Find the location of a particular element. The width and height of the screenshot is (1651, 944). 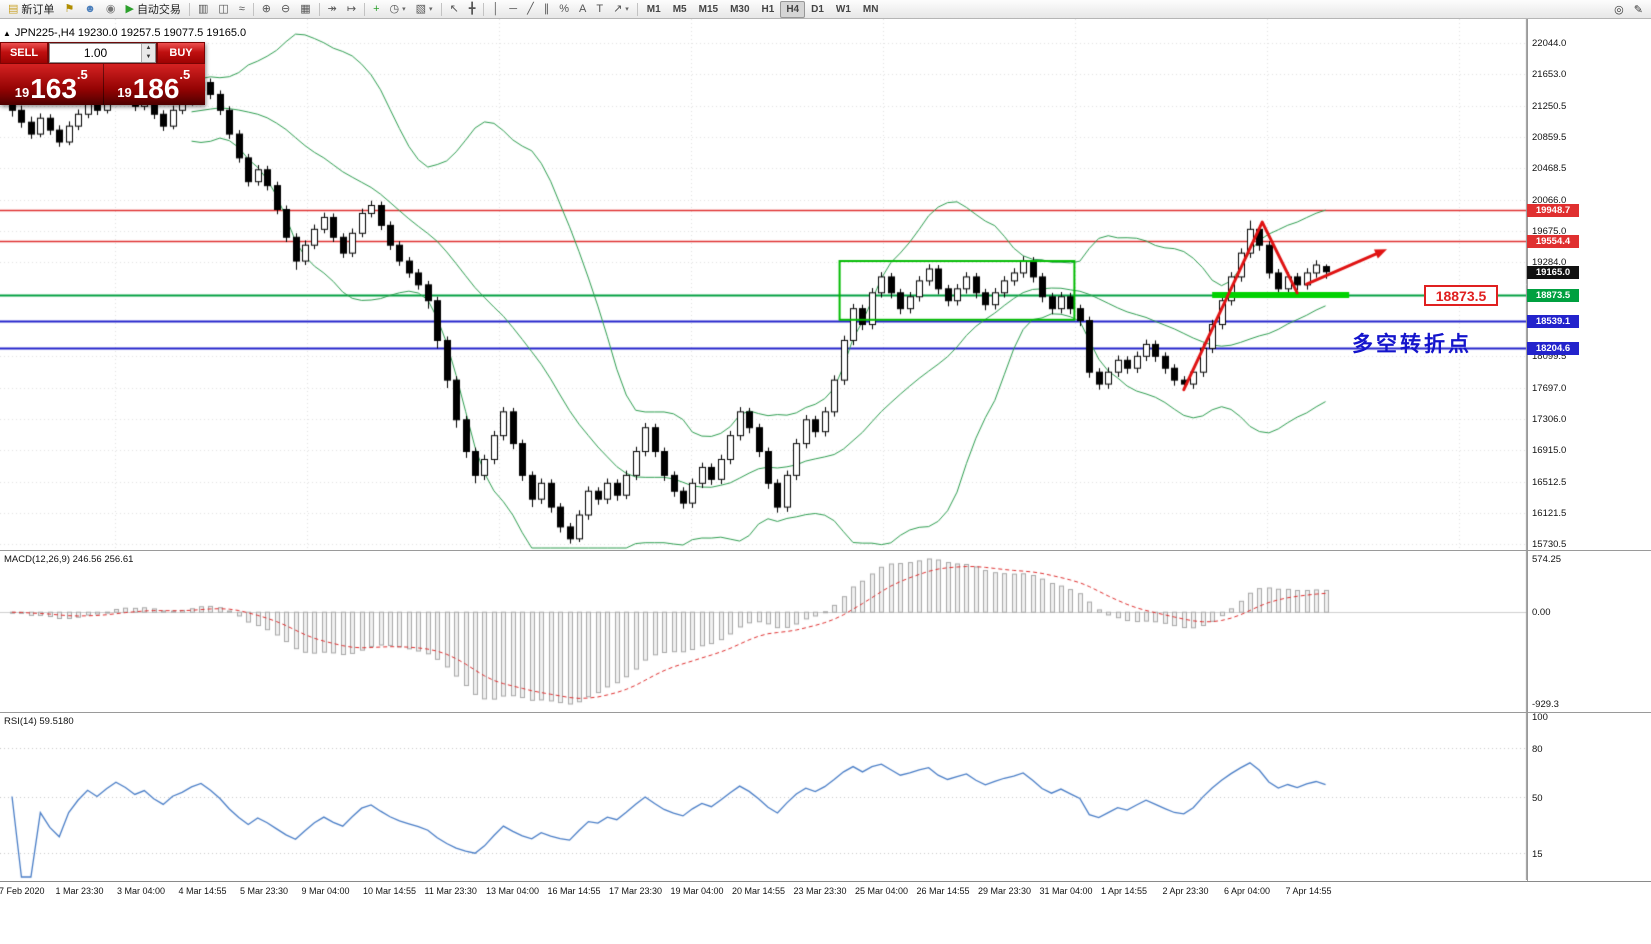

accounts-icon: ☻ is located at coordinates (90, 8).